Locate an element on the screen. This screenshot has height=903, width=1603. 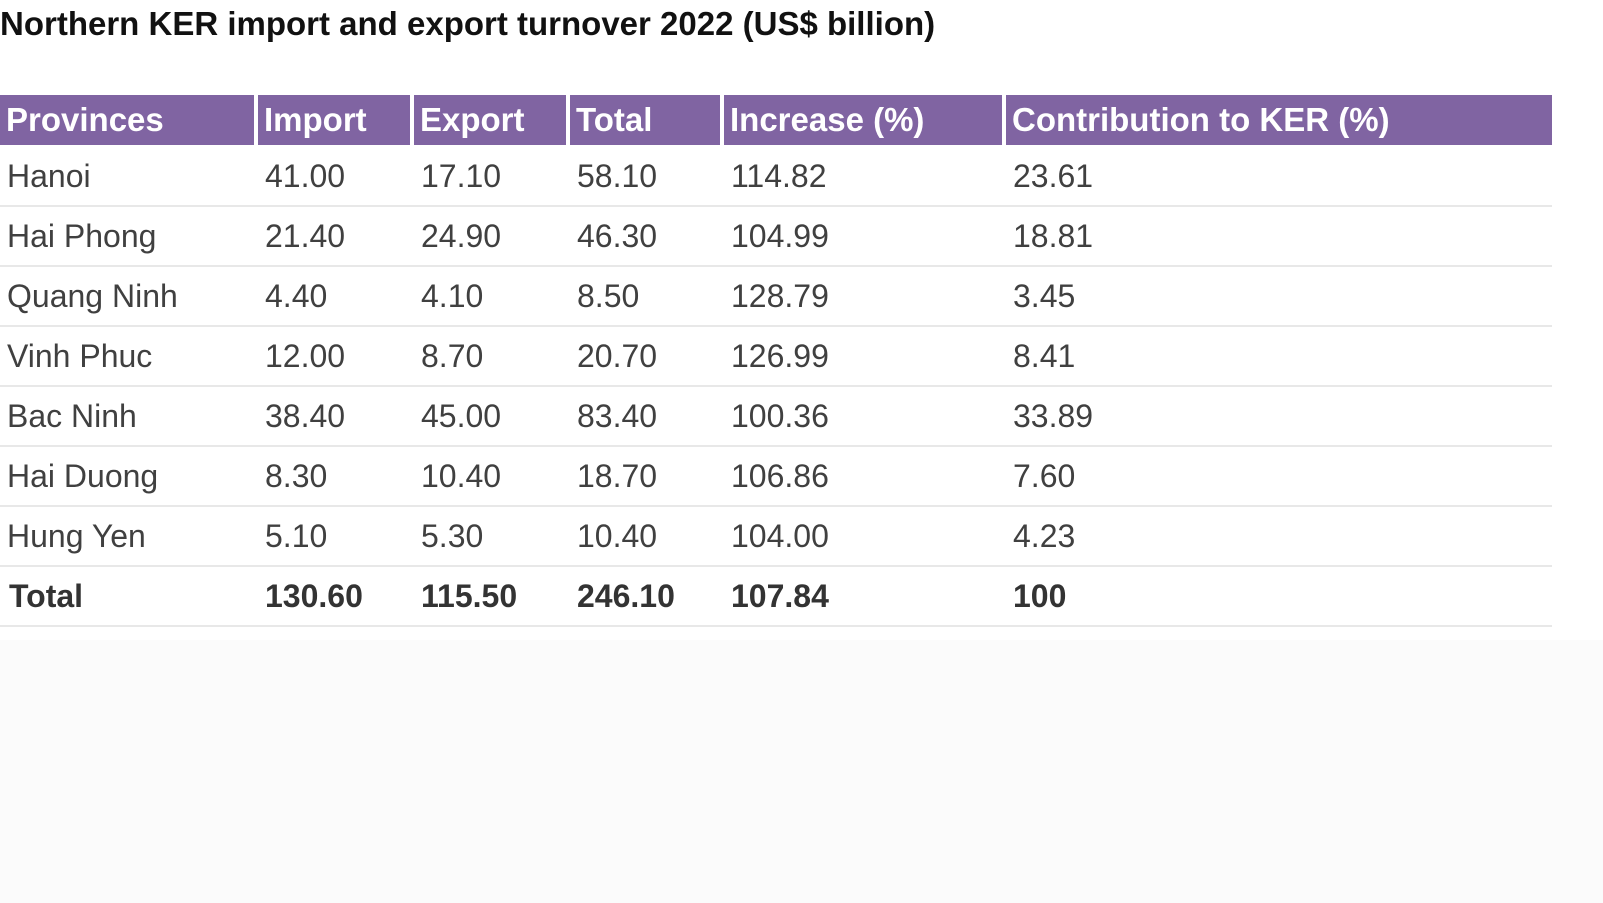
increase-cell: 126.99 is located at coordinates (865, 357).